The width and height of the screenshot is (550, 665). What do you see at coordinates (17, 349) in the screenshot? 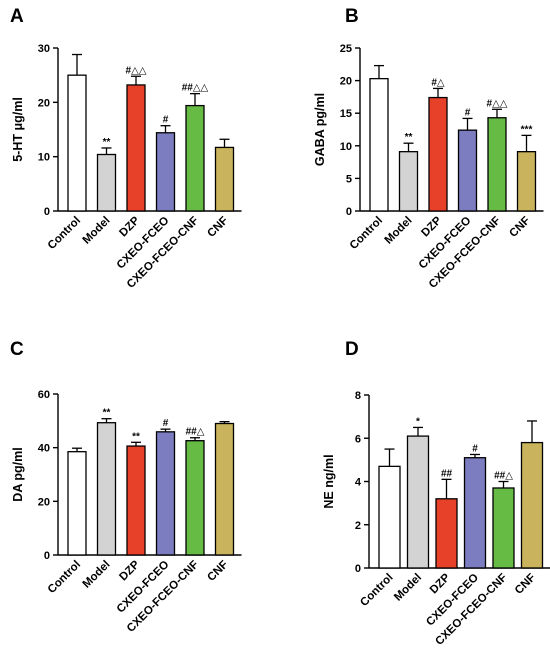
I see `panel-letter: C` at bounding box center [17, 349].